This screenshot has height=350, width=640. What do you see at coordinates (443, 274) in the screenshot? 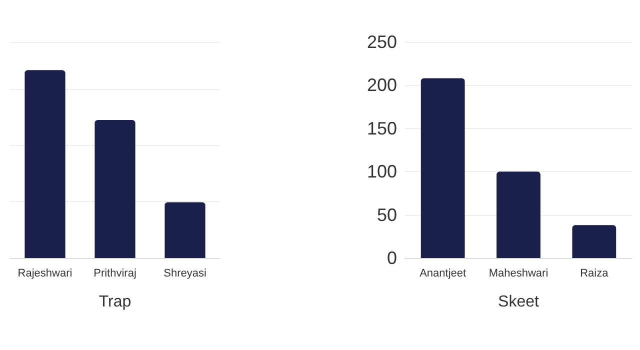
I see `x-tick-label: Anantjeet` at bounding box center [443, 274].